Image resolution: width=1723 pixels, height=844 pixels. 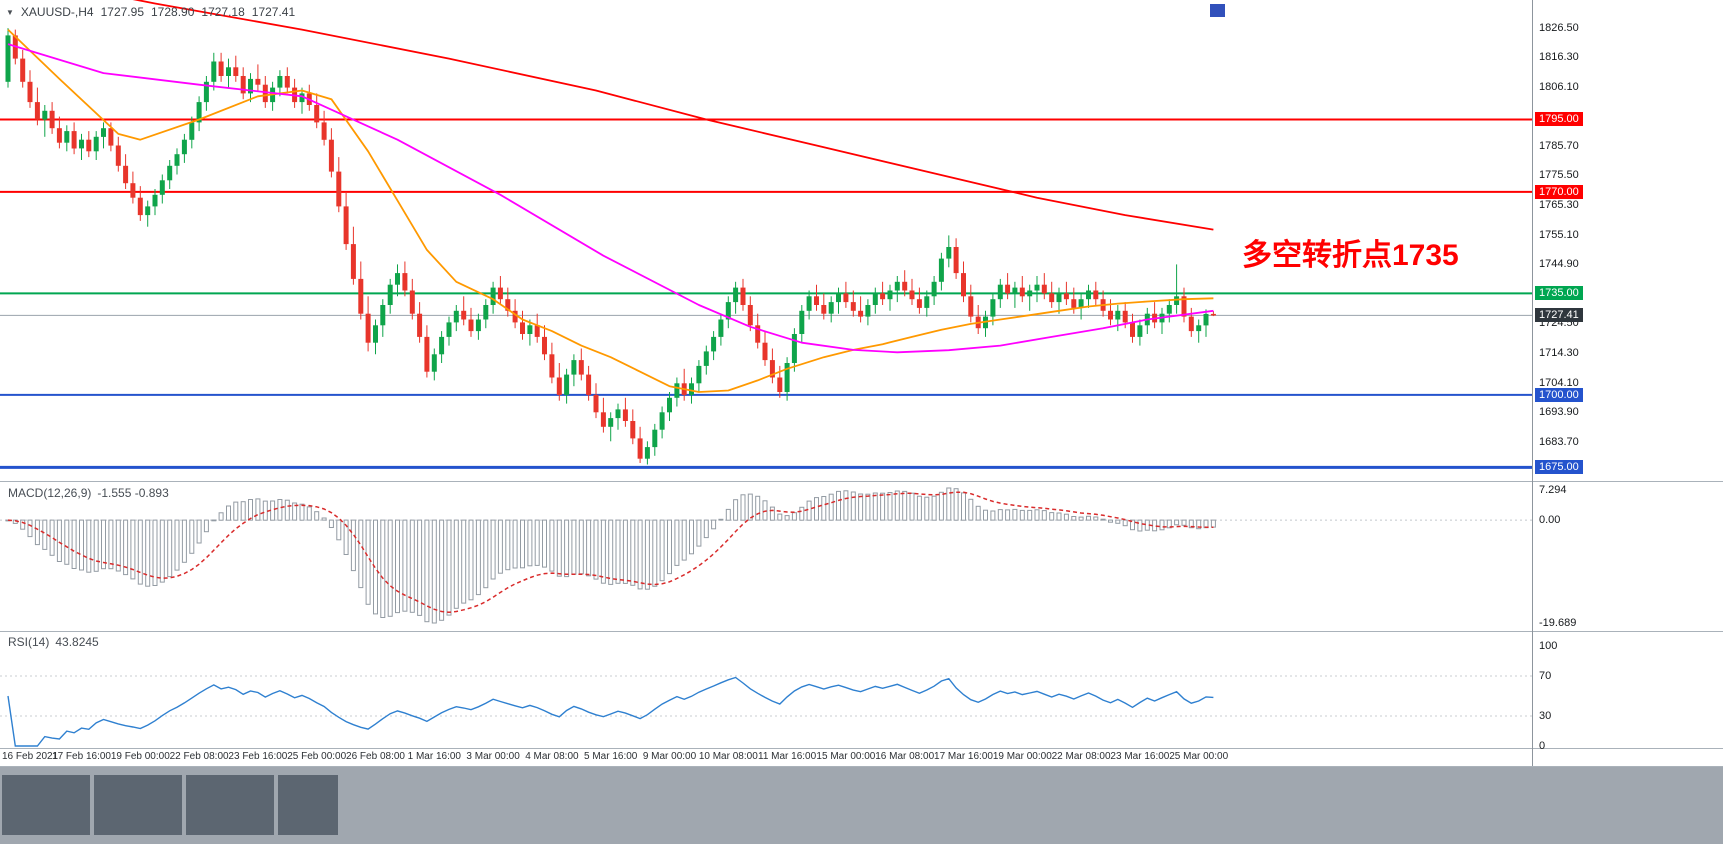 What do you see at coordinates (140, 756) in the screenshot?
I see `time-tick-label: 19 Feb 00:00` at bounding box center [140, 756].